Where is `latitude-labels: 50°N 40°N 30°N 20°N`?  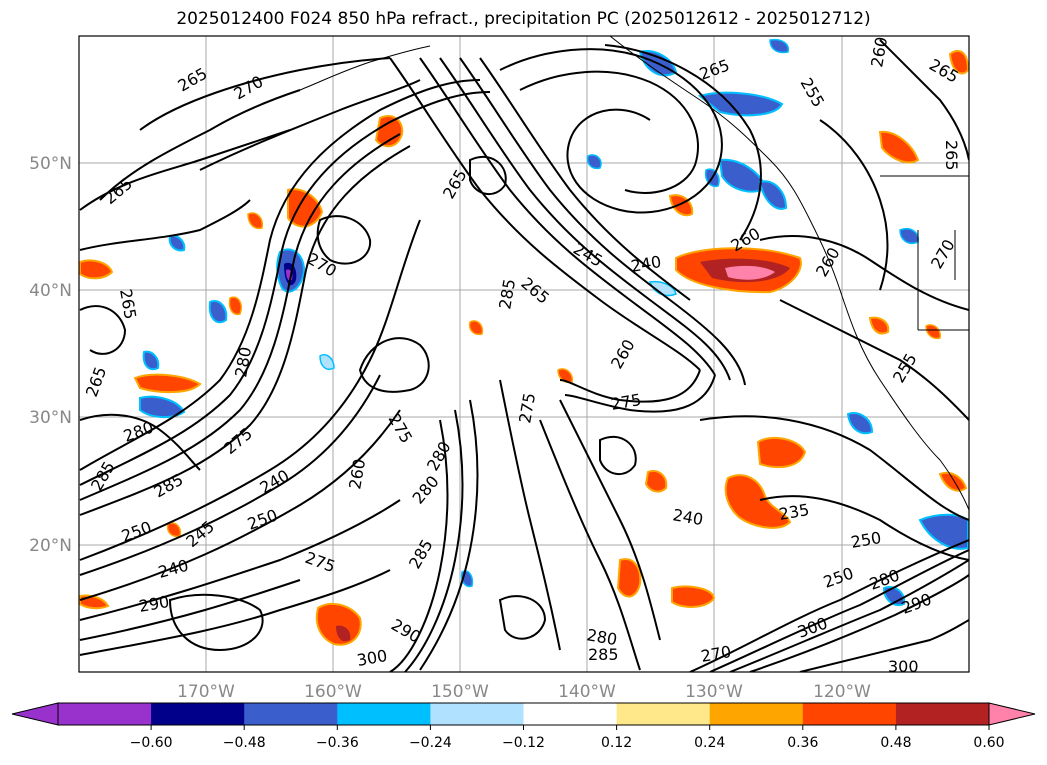 latitude-labels: 50°N 40°N 30°N 20°N is located at coordinates (50, 355).